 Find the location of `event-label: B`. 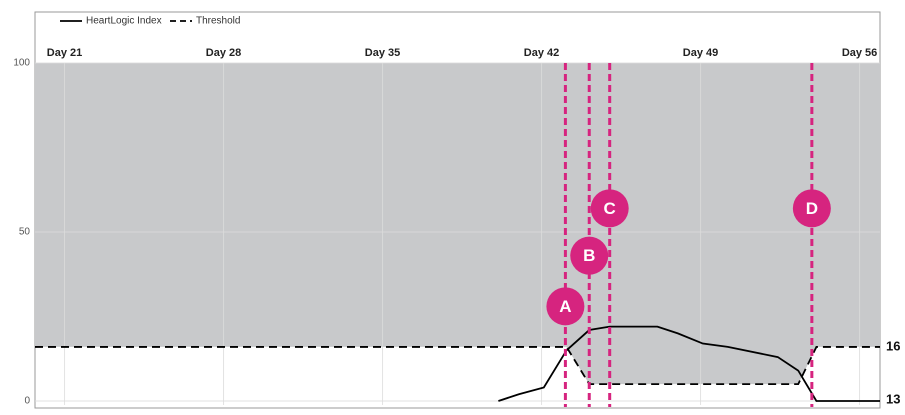

event-label: B is located at coordinates (589, 255).